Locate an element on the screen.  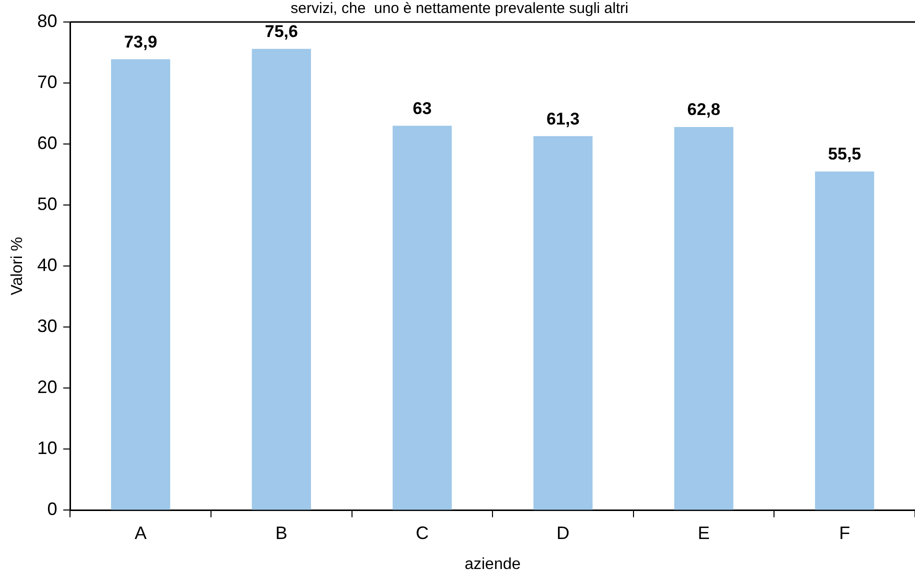
y-axis-title: Valori % is located at coordinates (17, 266).